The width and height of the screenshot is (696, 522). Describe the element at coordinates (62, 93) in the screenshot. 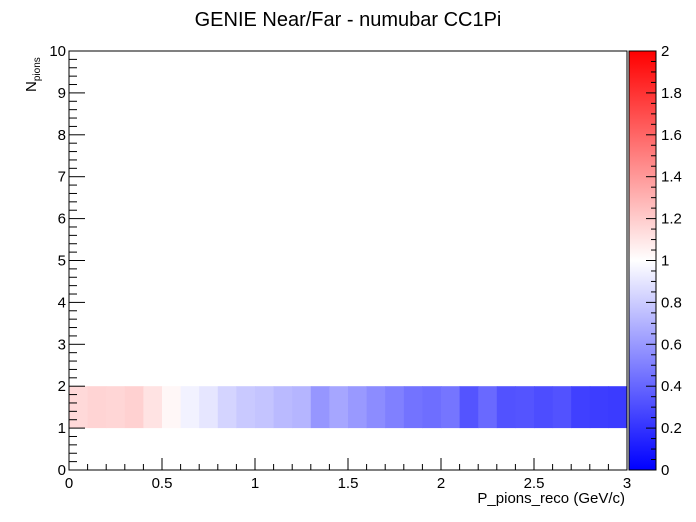

I see `y-tick-label: 9` at that location.